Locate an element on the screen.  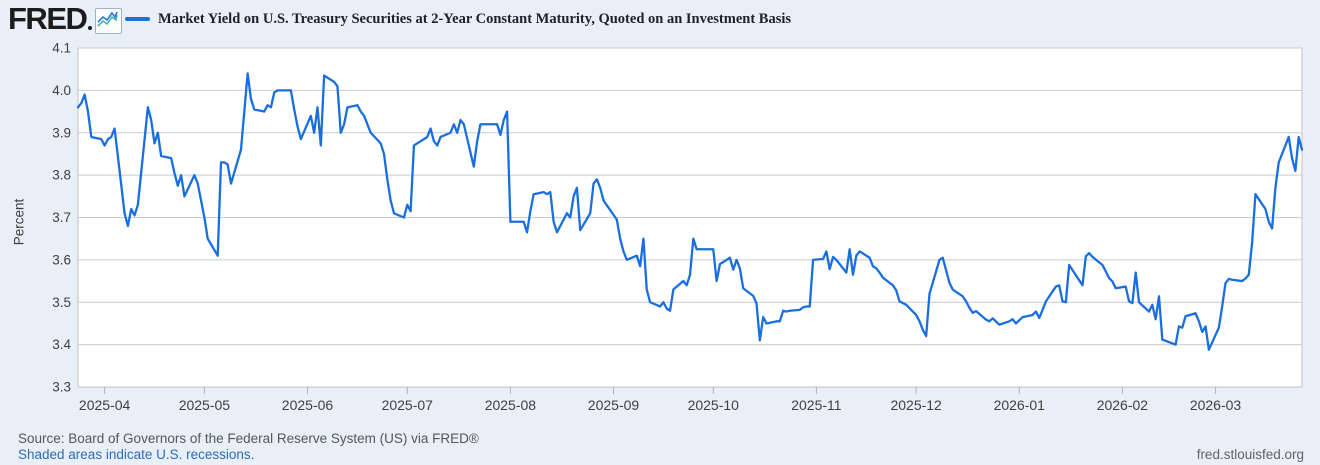
x-tick-label: 2026-03 is located at coordinates (1216, 405).